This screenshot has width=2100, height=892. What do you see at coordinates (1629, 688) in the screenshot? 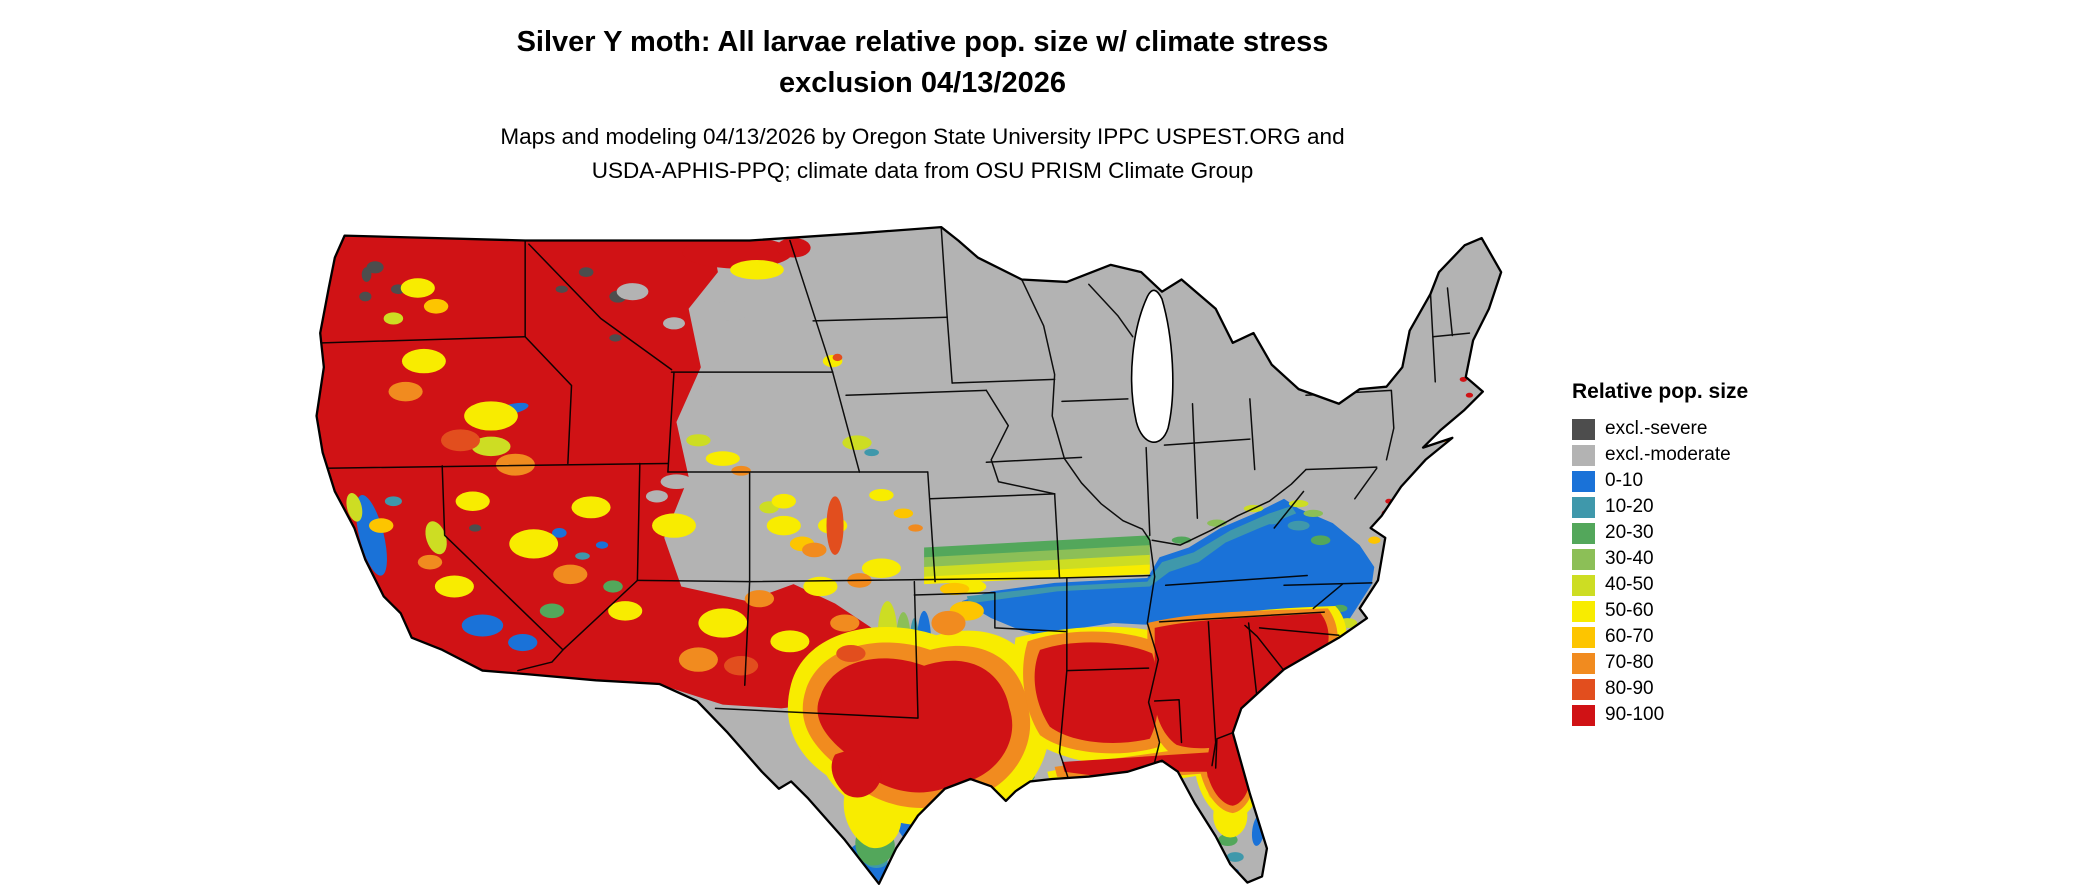
I see `legend-label: 80-90` at bounding box center [1629, 688].